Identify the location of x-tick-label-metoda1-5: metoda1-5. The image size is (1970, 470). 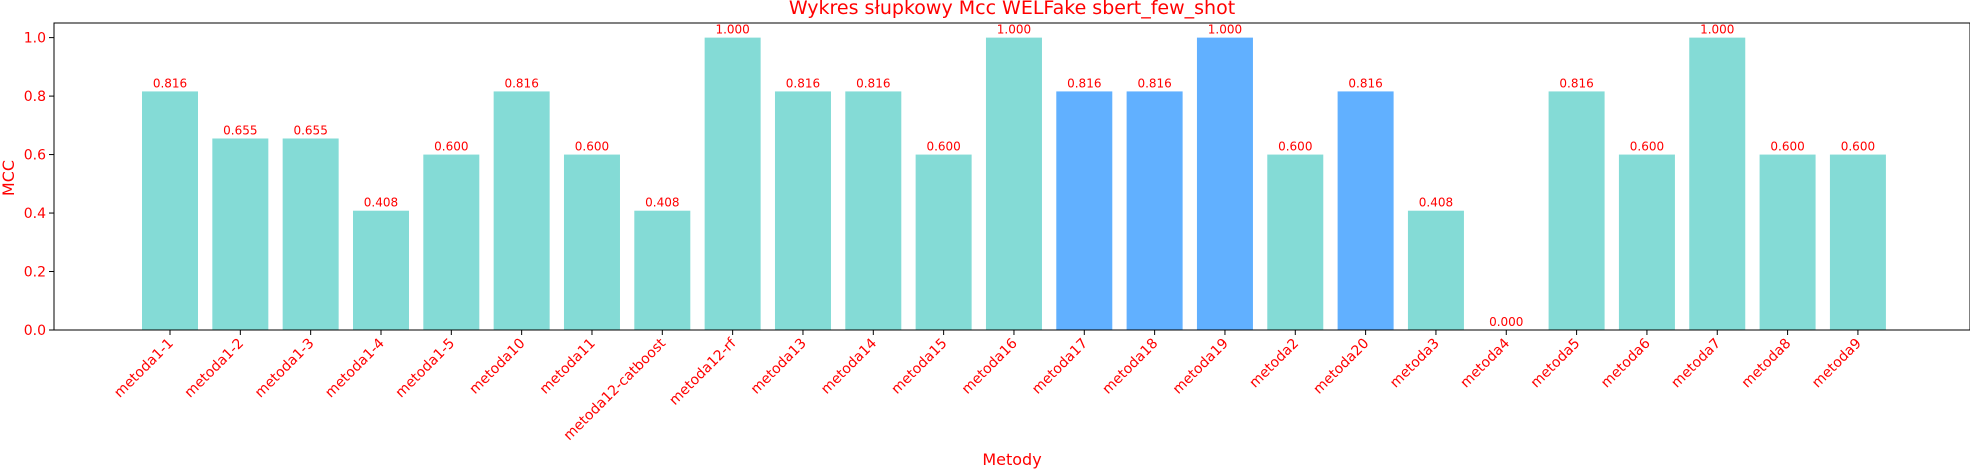
(426, 369).